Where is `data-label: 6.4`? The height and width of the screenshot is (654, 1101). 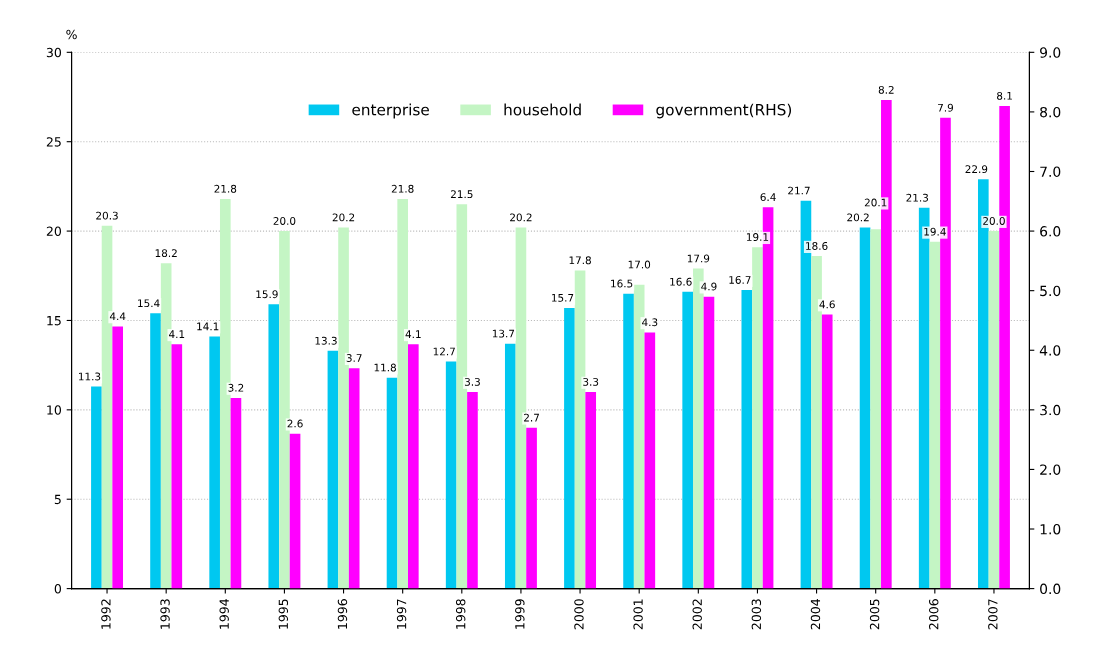 data-label: 6.4 is located at coordinates (768, 197).